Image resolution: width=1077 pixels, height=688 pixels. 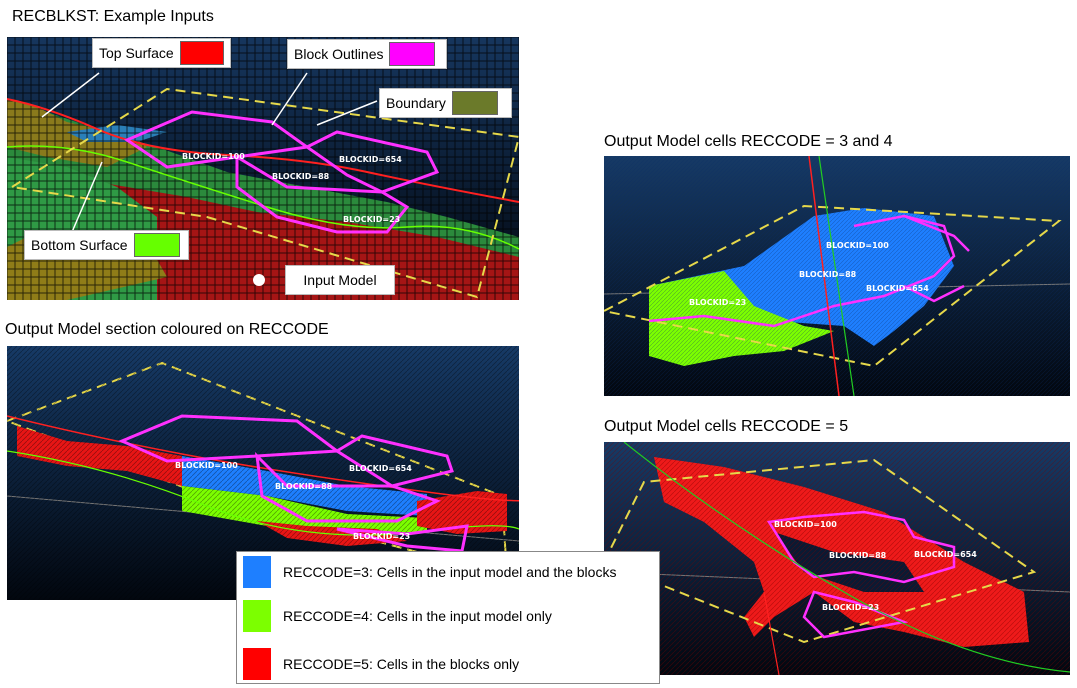 I want to click on section-label-88: BLOCKID=88, so click(x=304, y=486).